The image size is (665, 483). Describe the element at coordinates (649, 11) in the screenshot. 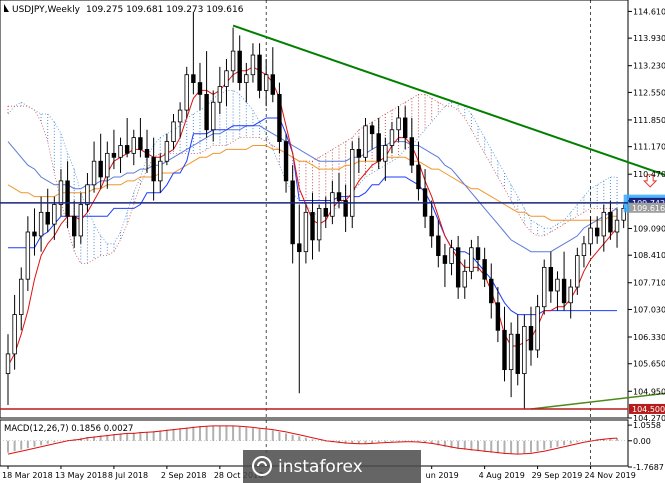

I see `price-tick-label: 114.610` at that location.